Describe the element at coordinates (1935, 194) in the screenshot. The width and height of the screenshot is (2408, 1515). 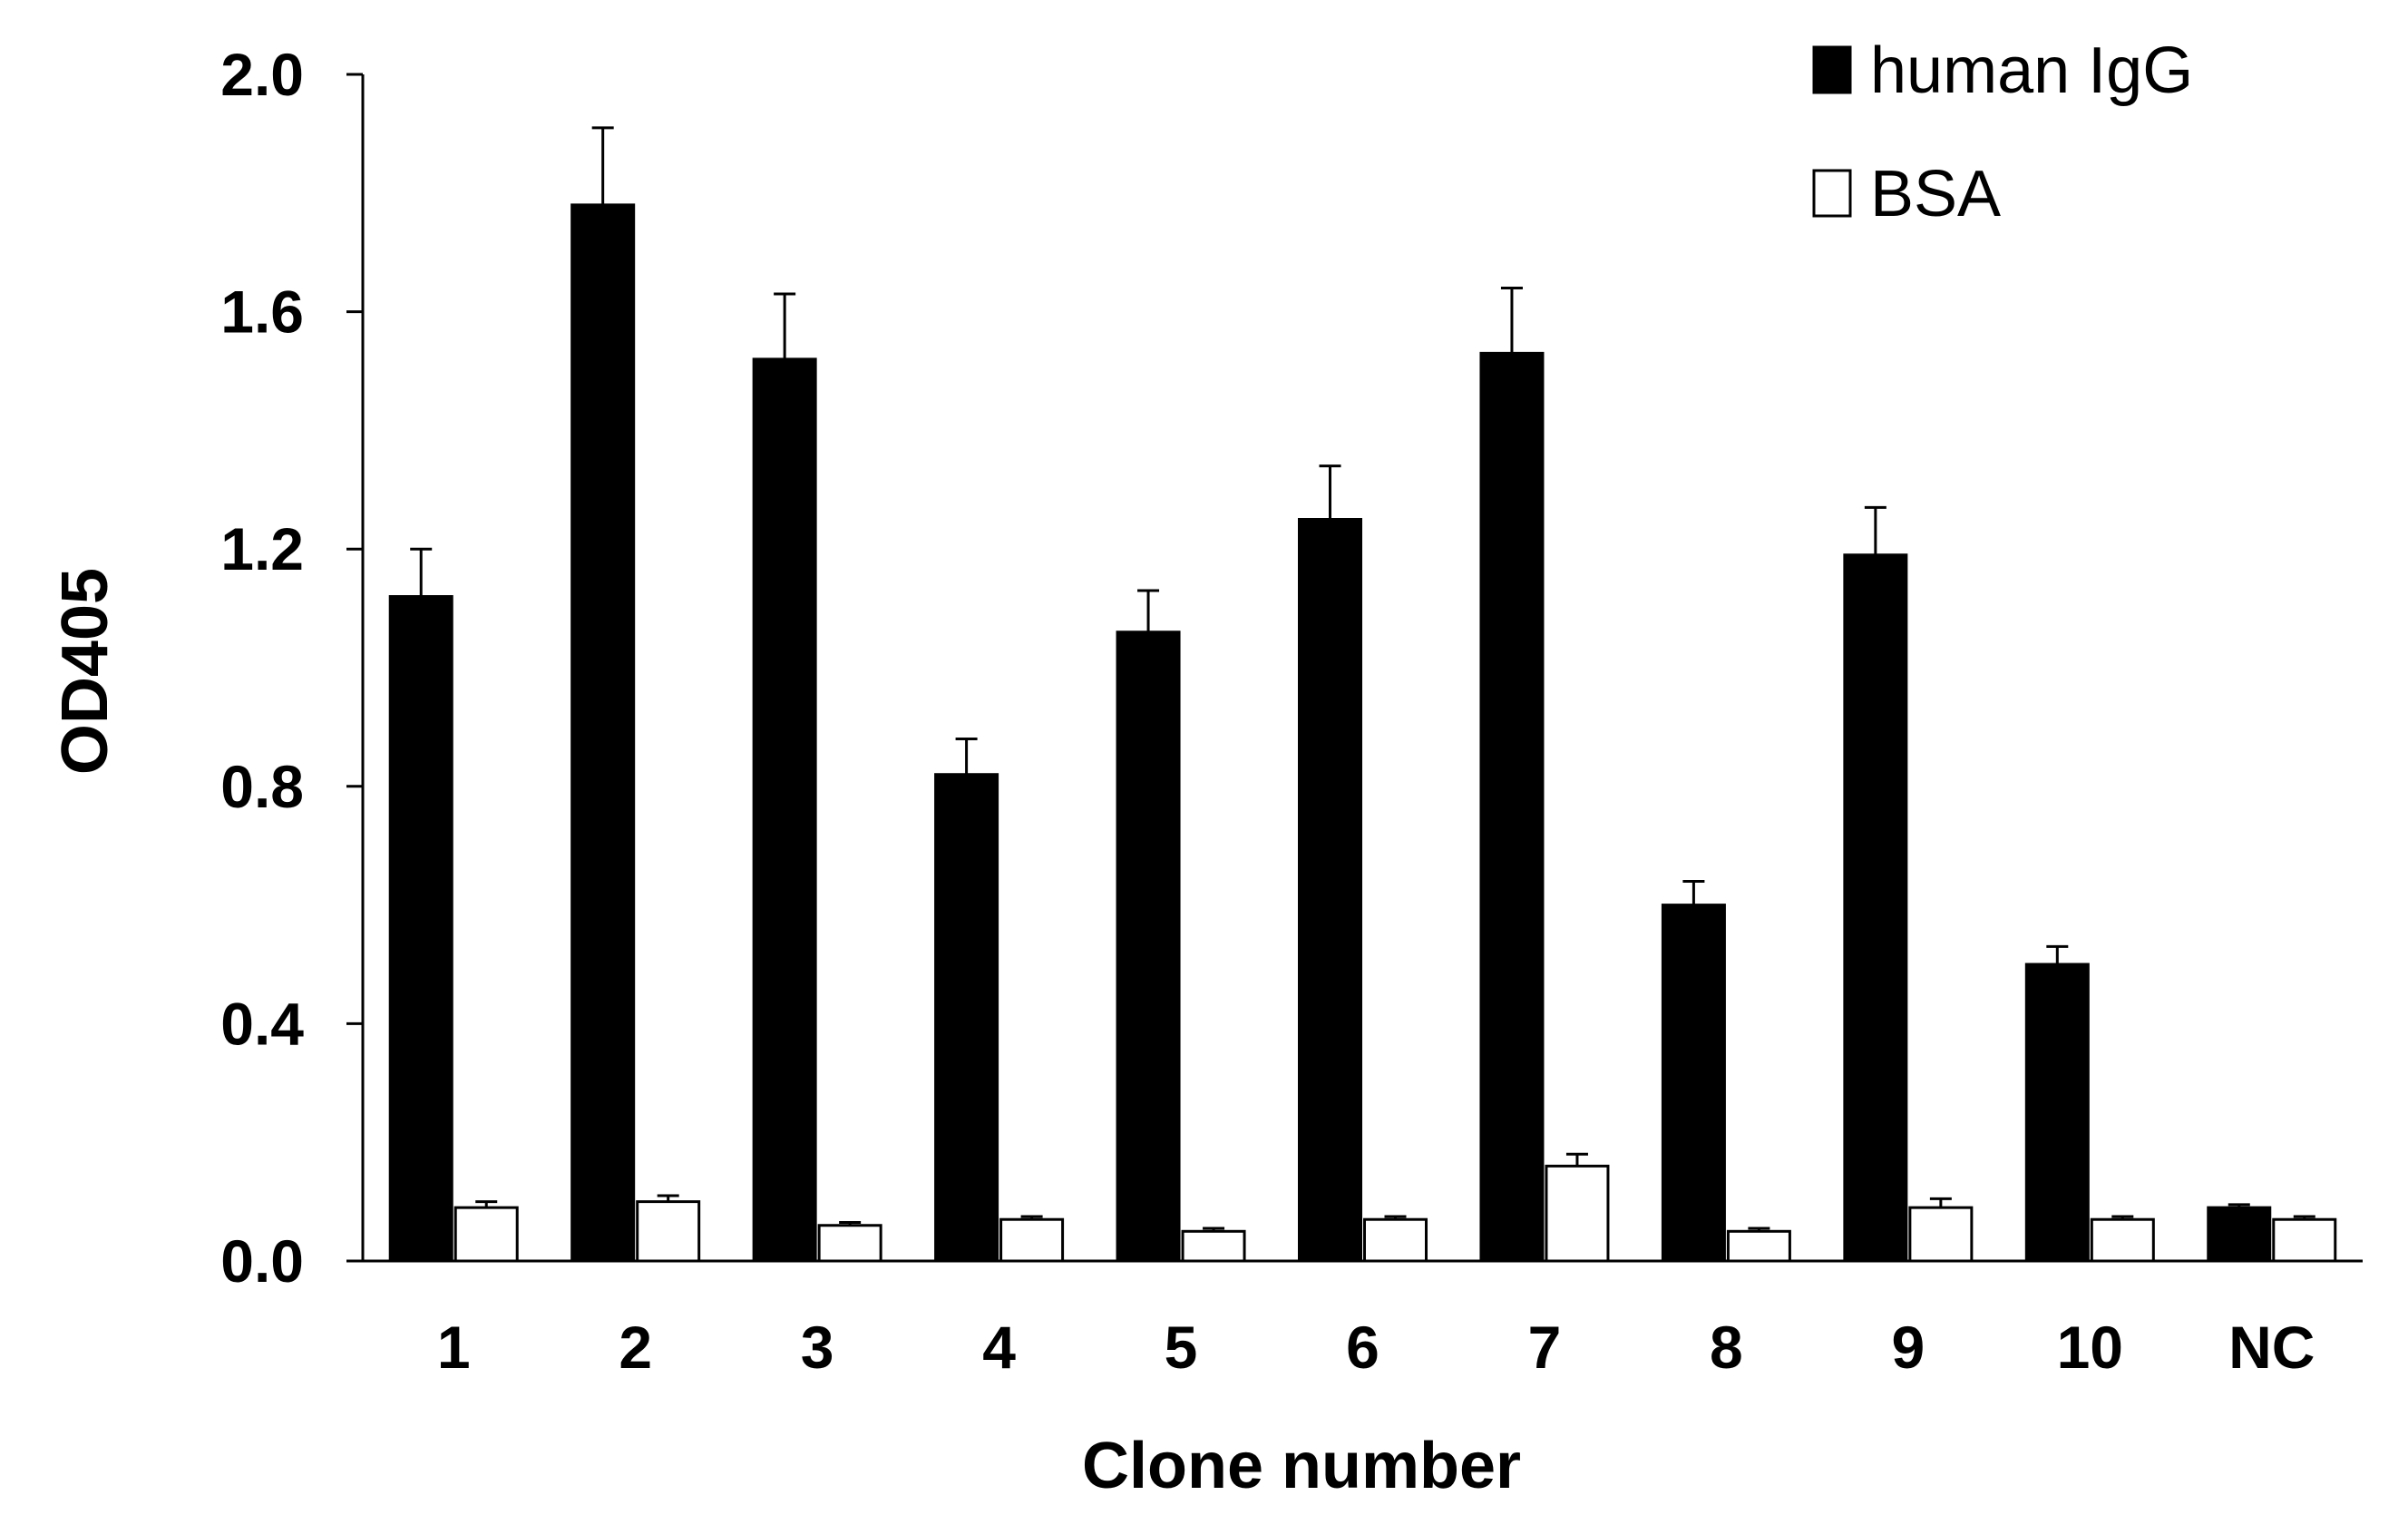
I see `legend-label-bsa: BSA` at that location.